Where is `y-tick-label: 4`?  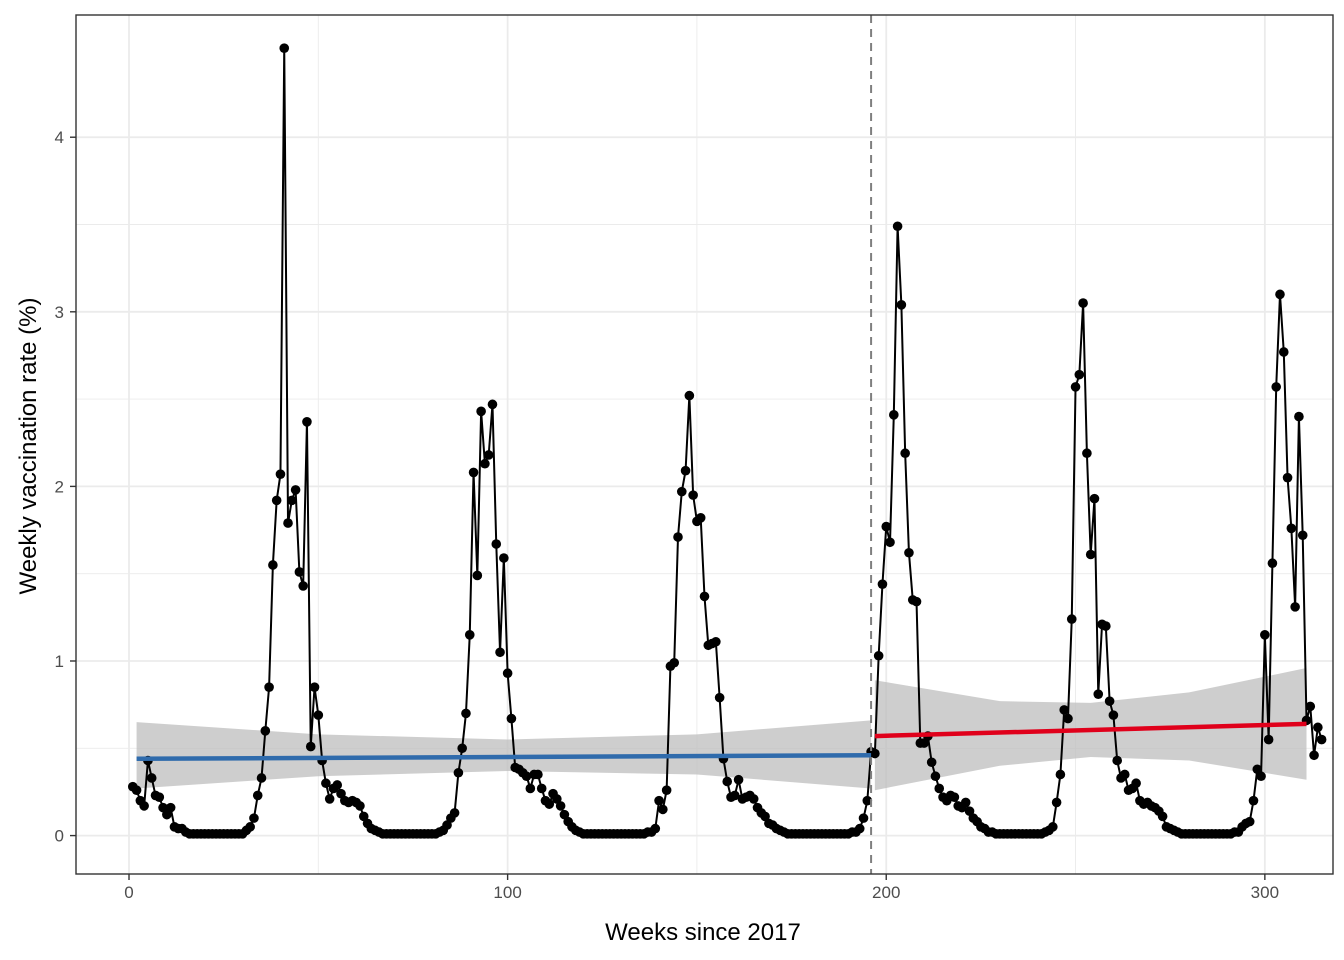 y-tick-label: 4 is located at coordinates (59, 137).